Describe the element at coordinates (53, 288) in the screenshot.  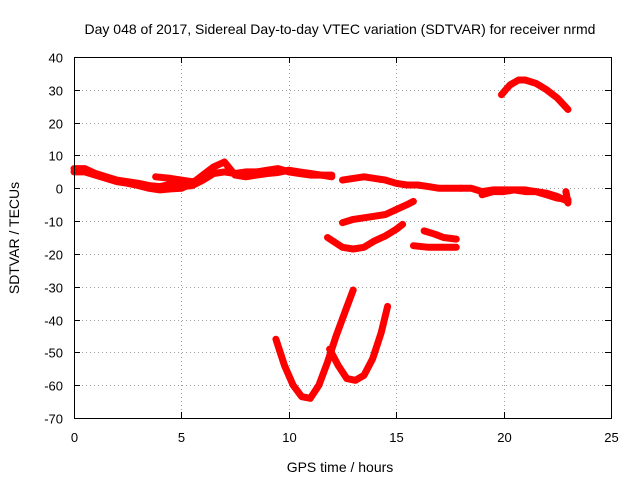
I see `y-tick-label: -30` at that location.